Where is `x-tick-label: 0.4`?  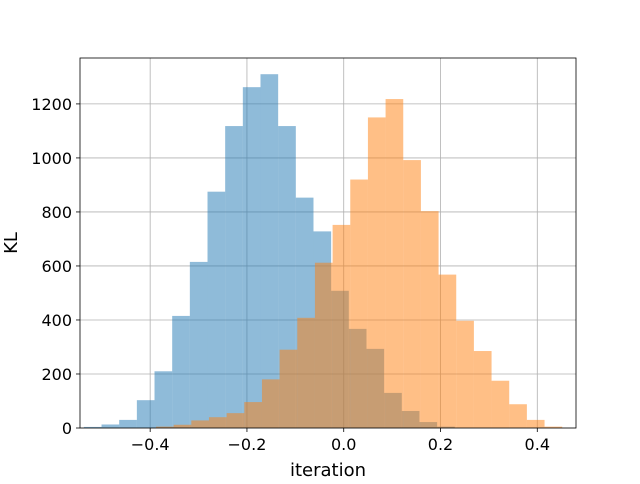
x-tick-label: 0.4 is located at coordinates (537, 444).